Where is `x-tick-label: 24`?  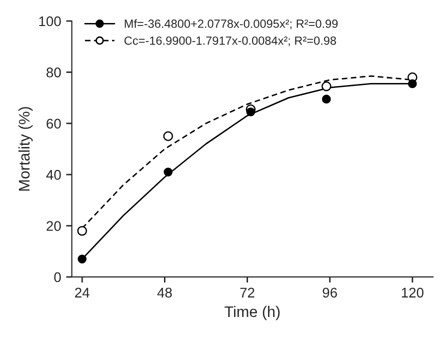
x-tick-label: 24 is located at coordinates (82, 293).